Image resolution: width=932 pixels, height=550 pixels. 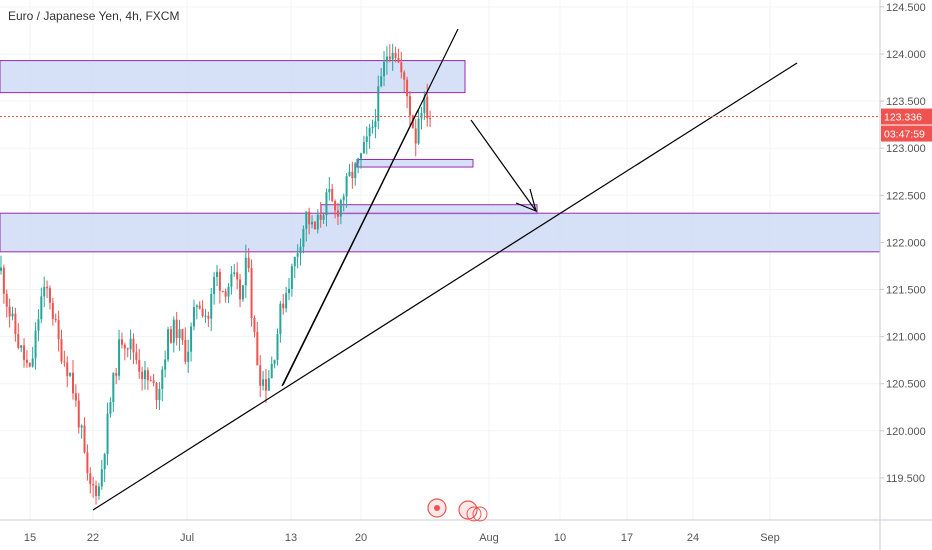 What do you see at coordinates (503, 165) in the screenshot?
I see `projection-arrow` at bounding box center [503, 165].